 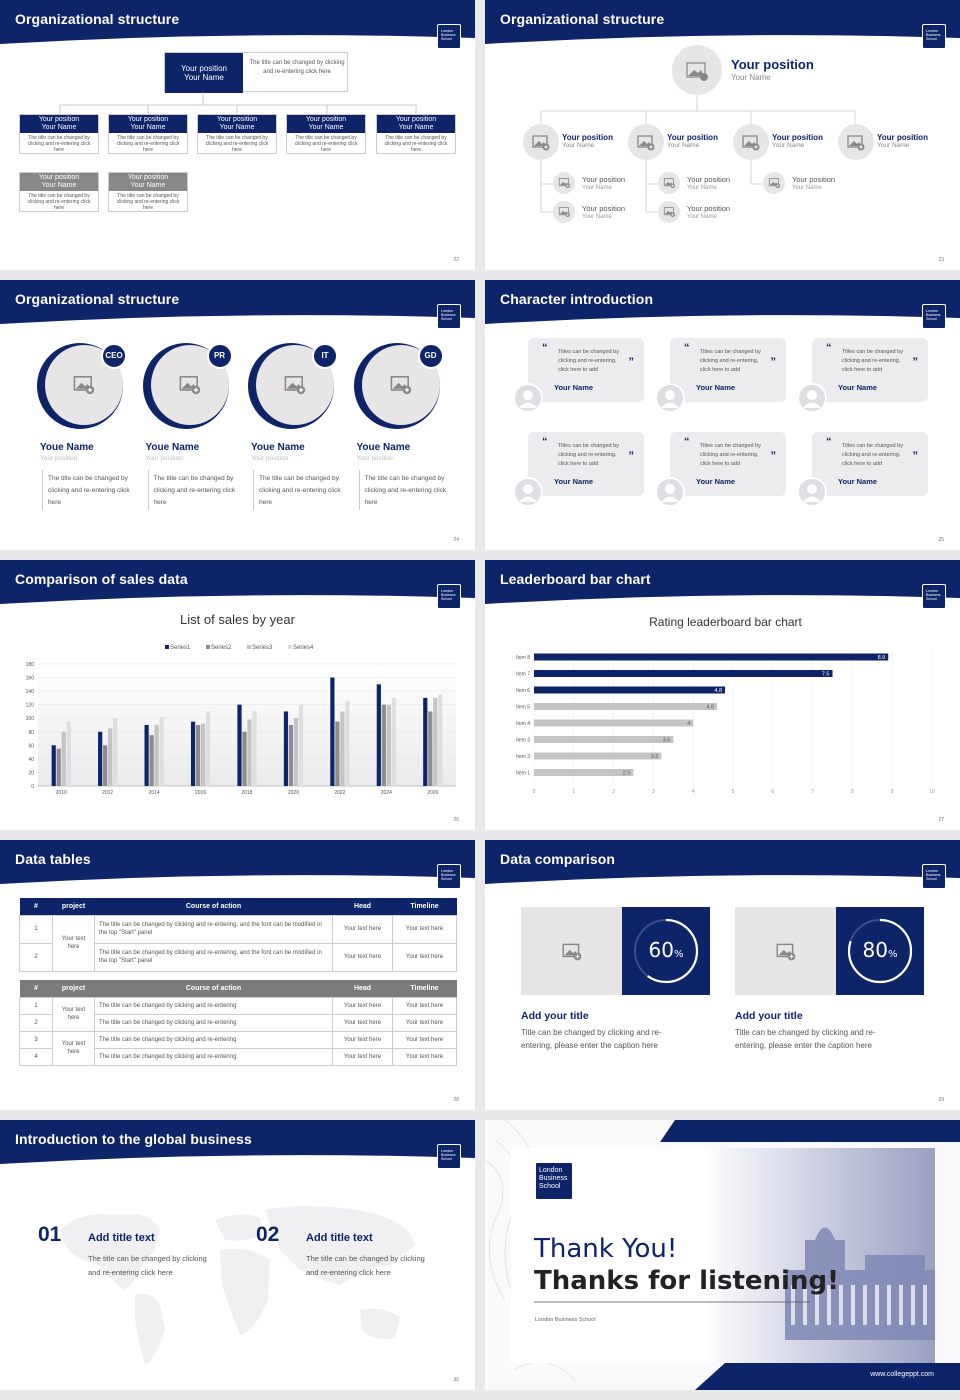 What do you see at coordinates (456, 540) in the screenshot?
I see `page-number: 24` at bounding box center [456, 540].